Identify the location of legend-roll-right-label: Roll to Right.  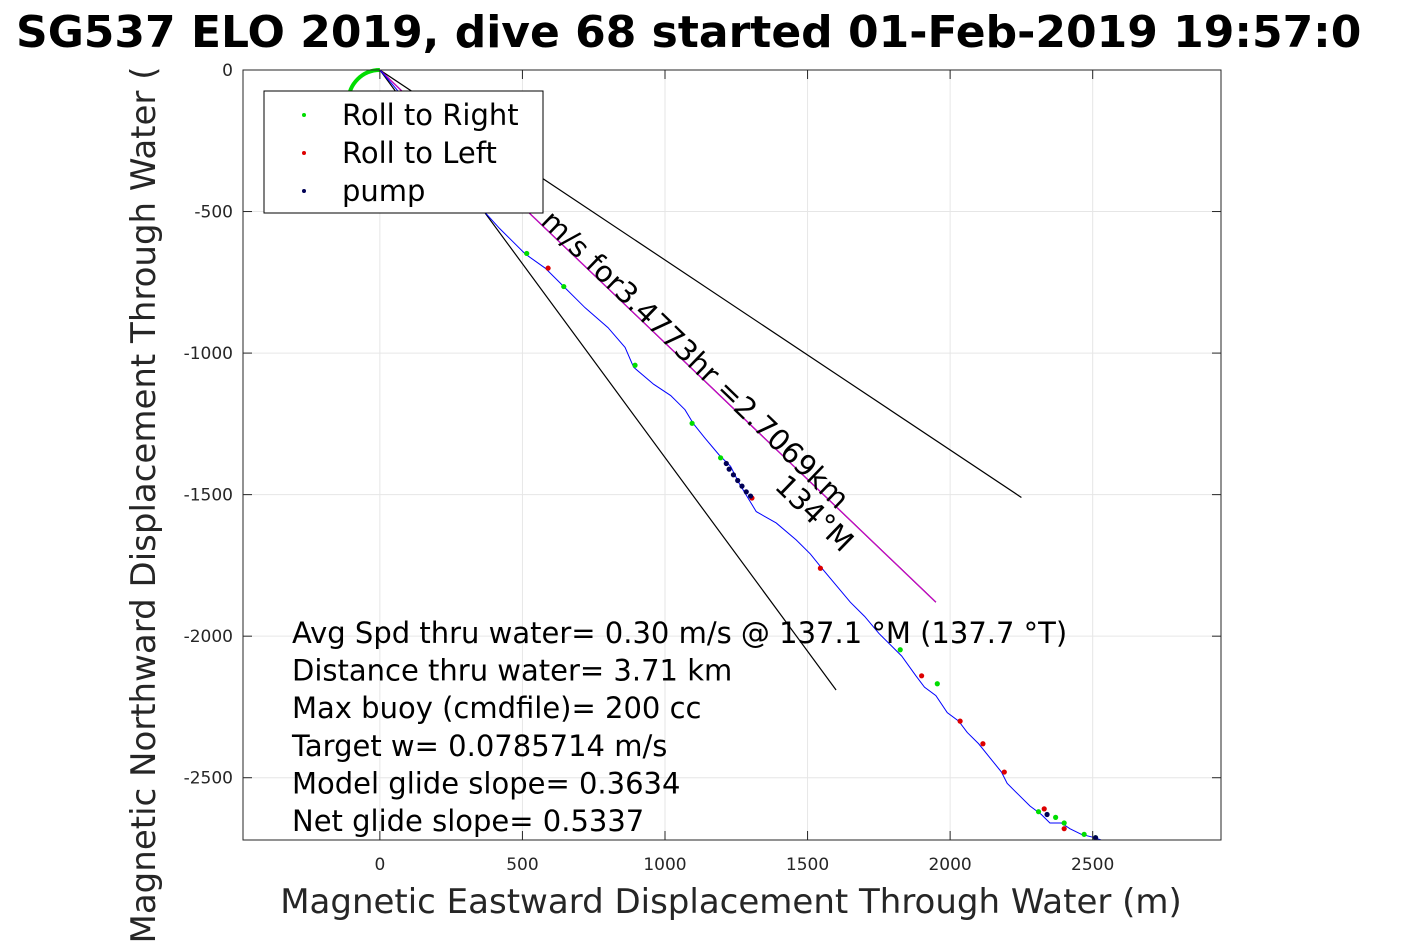
(430, 115).